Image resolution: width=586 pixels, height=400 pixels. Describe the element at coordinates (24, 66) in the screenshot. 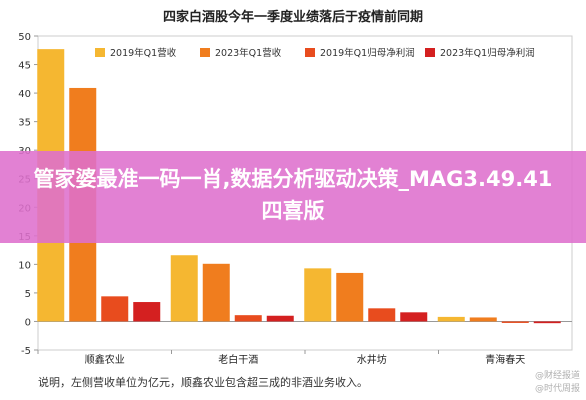

I see `y-tick-label: 45` at that location.